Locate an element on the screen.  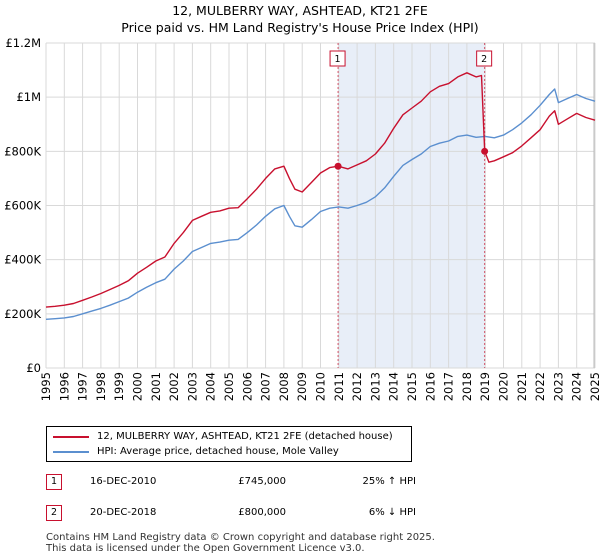
x-tick-label: 2020 is located at coordinates (504, 386).